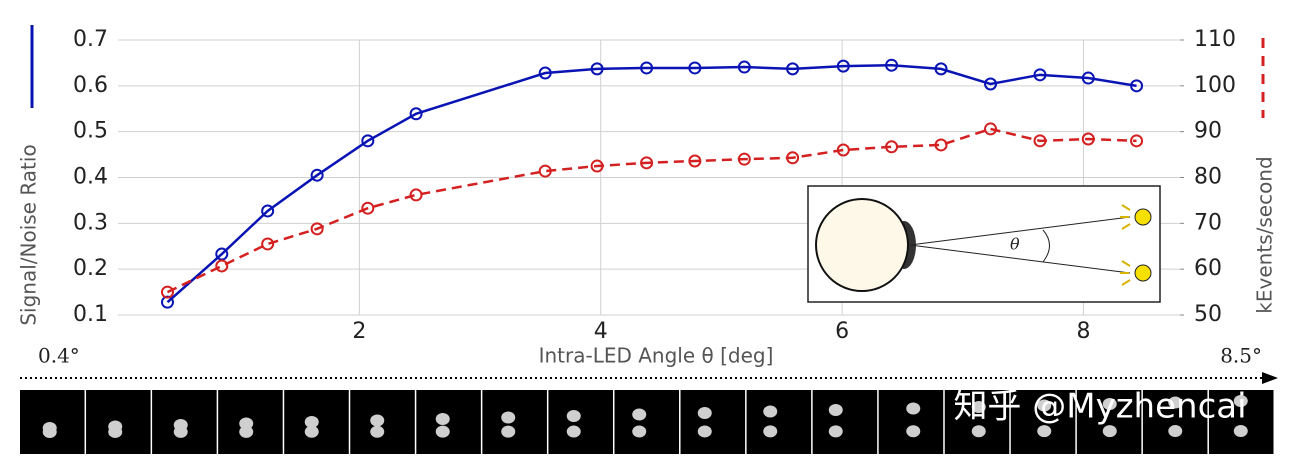 Image resolution: width=1293 pixels, height=466 pixels. Describe the element at coordinates (1241, 356) in the screenshot. I see `end-angle: 8.5°` at that location.